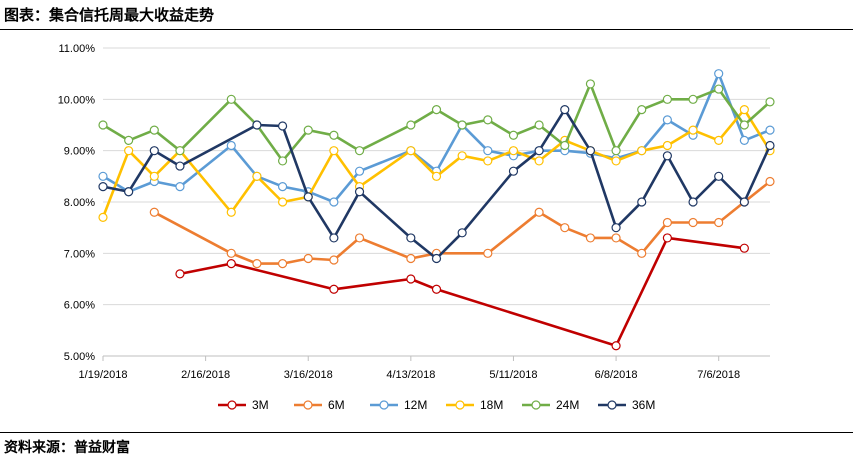 The width and height of the screenshot is (853, 461). I want to click on legend-item-24M: 24M, so click(550, 405).